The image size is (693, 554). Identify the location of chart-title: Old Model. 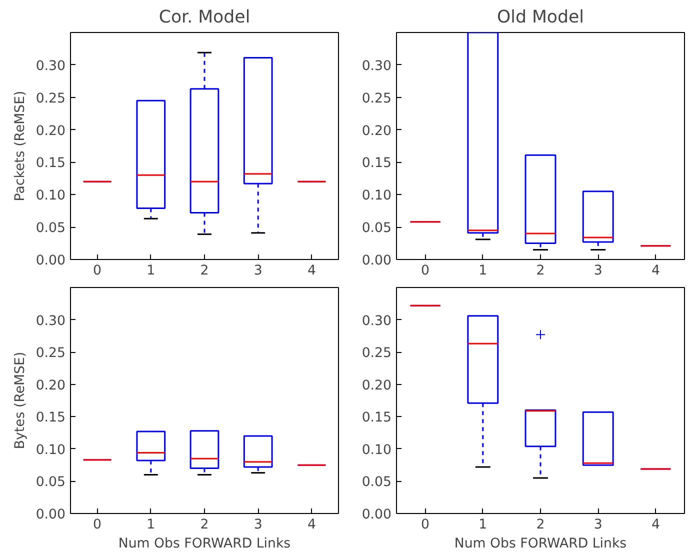
(540, 18).